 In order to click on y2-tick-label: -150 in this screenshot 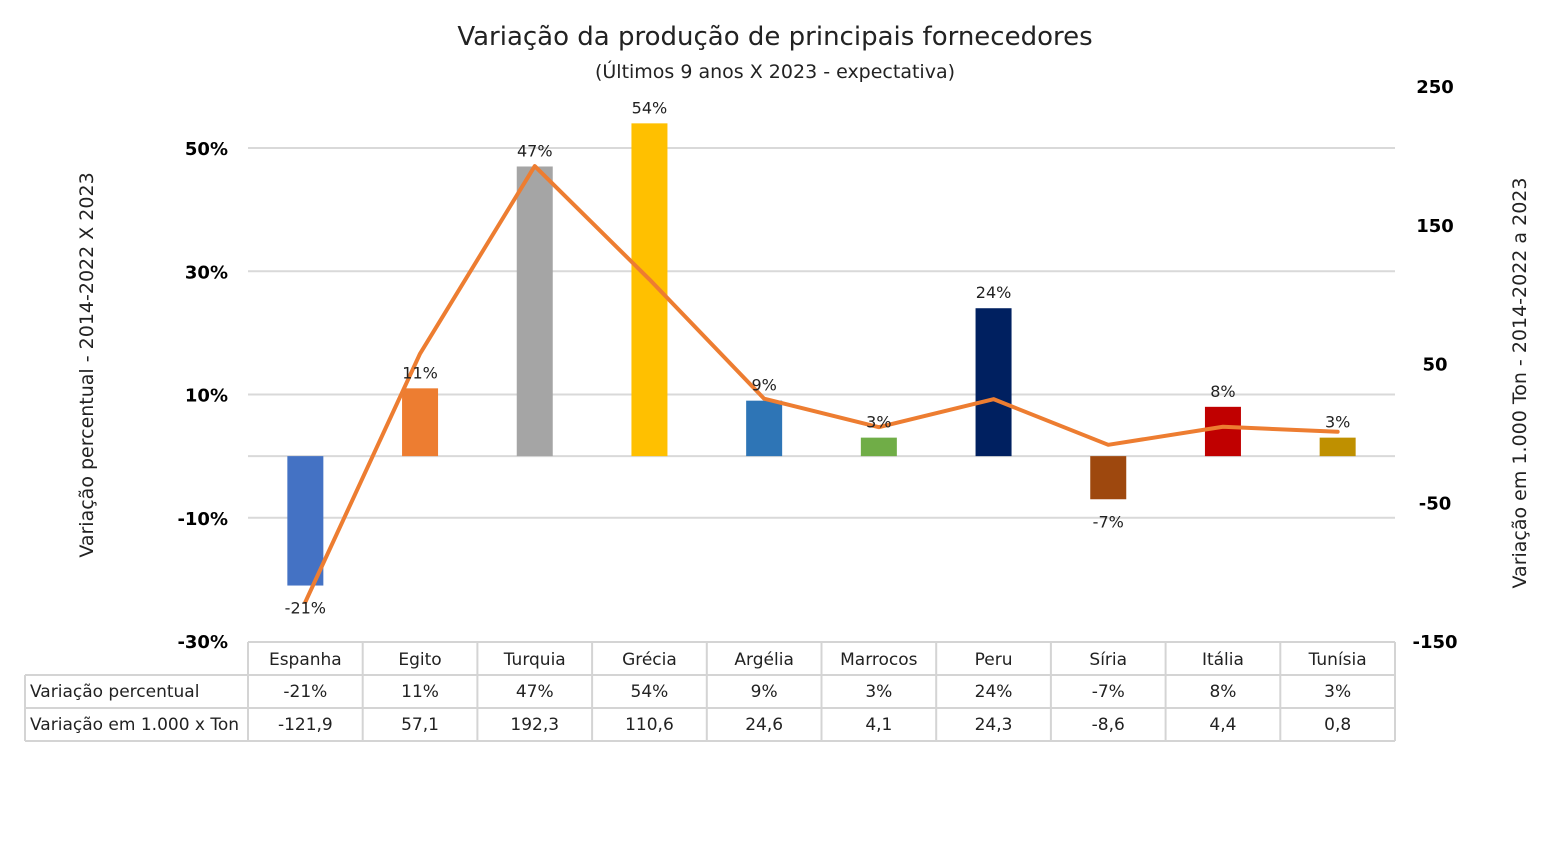, I will do `click(1434, 642)`.